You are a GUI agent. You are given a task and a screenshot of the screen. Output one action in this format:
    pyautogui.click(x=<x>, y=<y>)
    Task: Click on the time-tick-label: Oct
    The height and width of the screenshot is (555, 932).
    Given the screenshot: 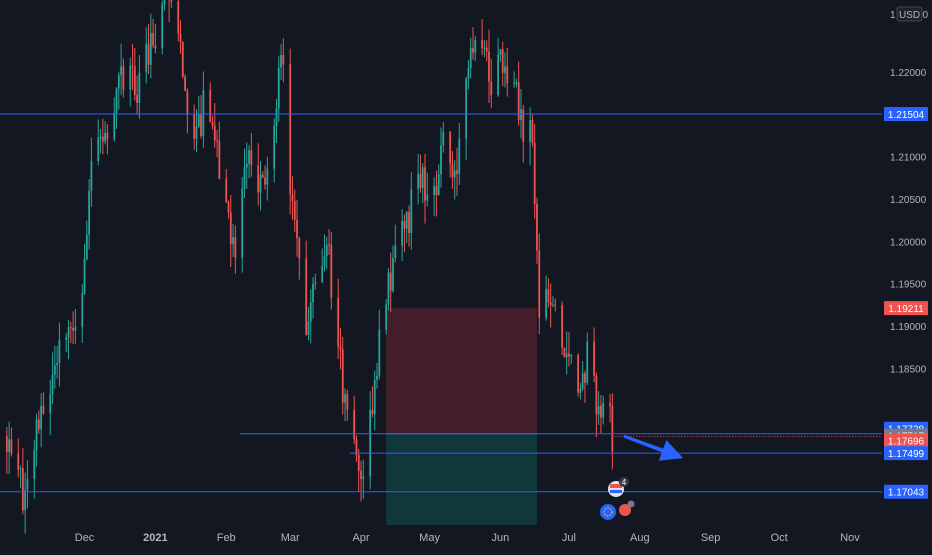 What is the action you would take?
    pyautogui.click(x=779, y=538)
    